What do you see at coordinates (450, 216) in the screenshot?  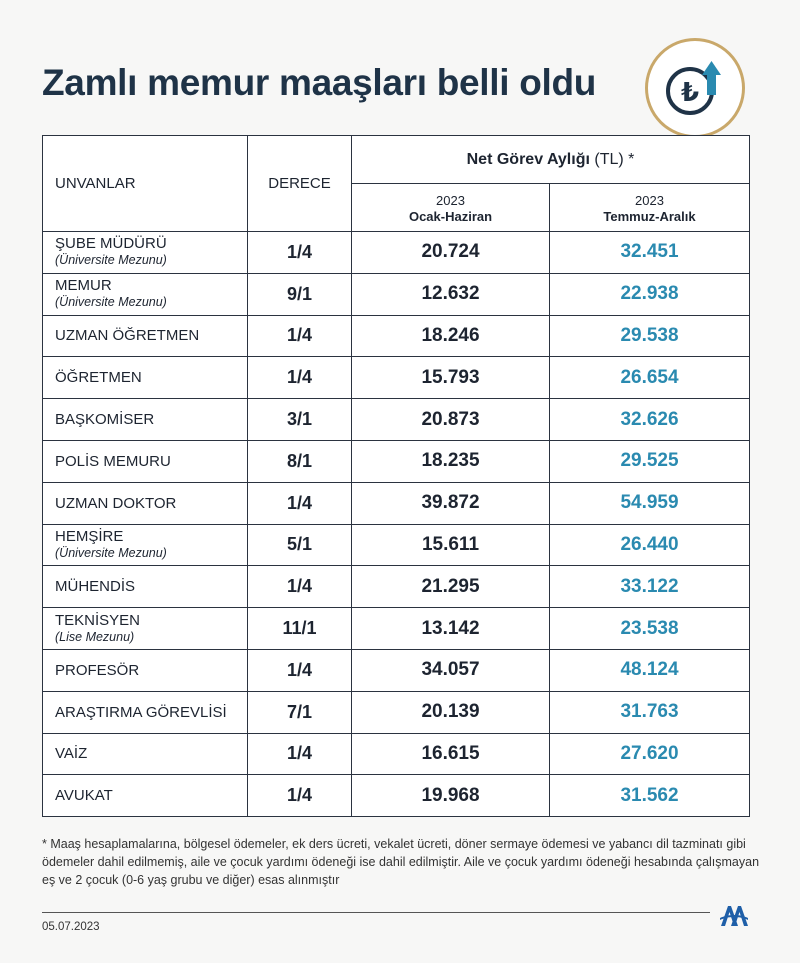 I see `header-col1-period: Ocak-Haziran` at bounding box center [450, 216].